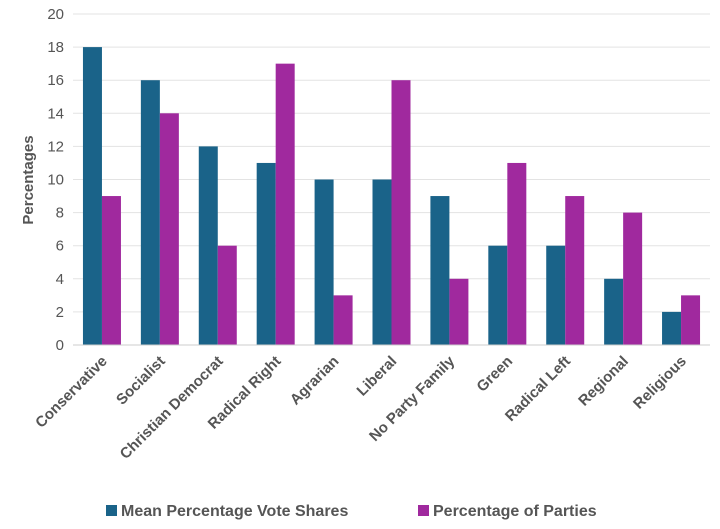 This screenshot has height=529, width=720. Describe the element at coordinates (60, 279) in the screenshot. I see `y-tick-label: 4` at that location.